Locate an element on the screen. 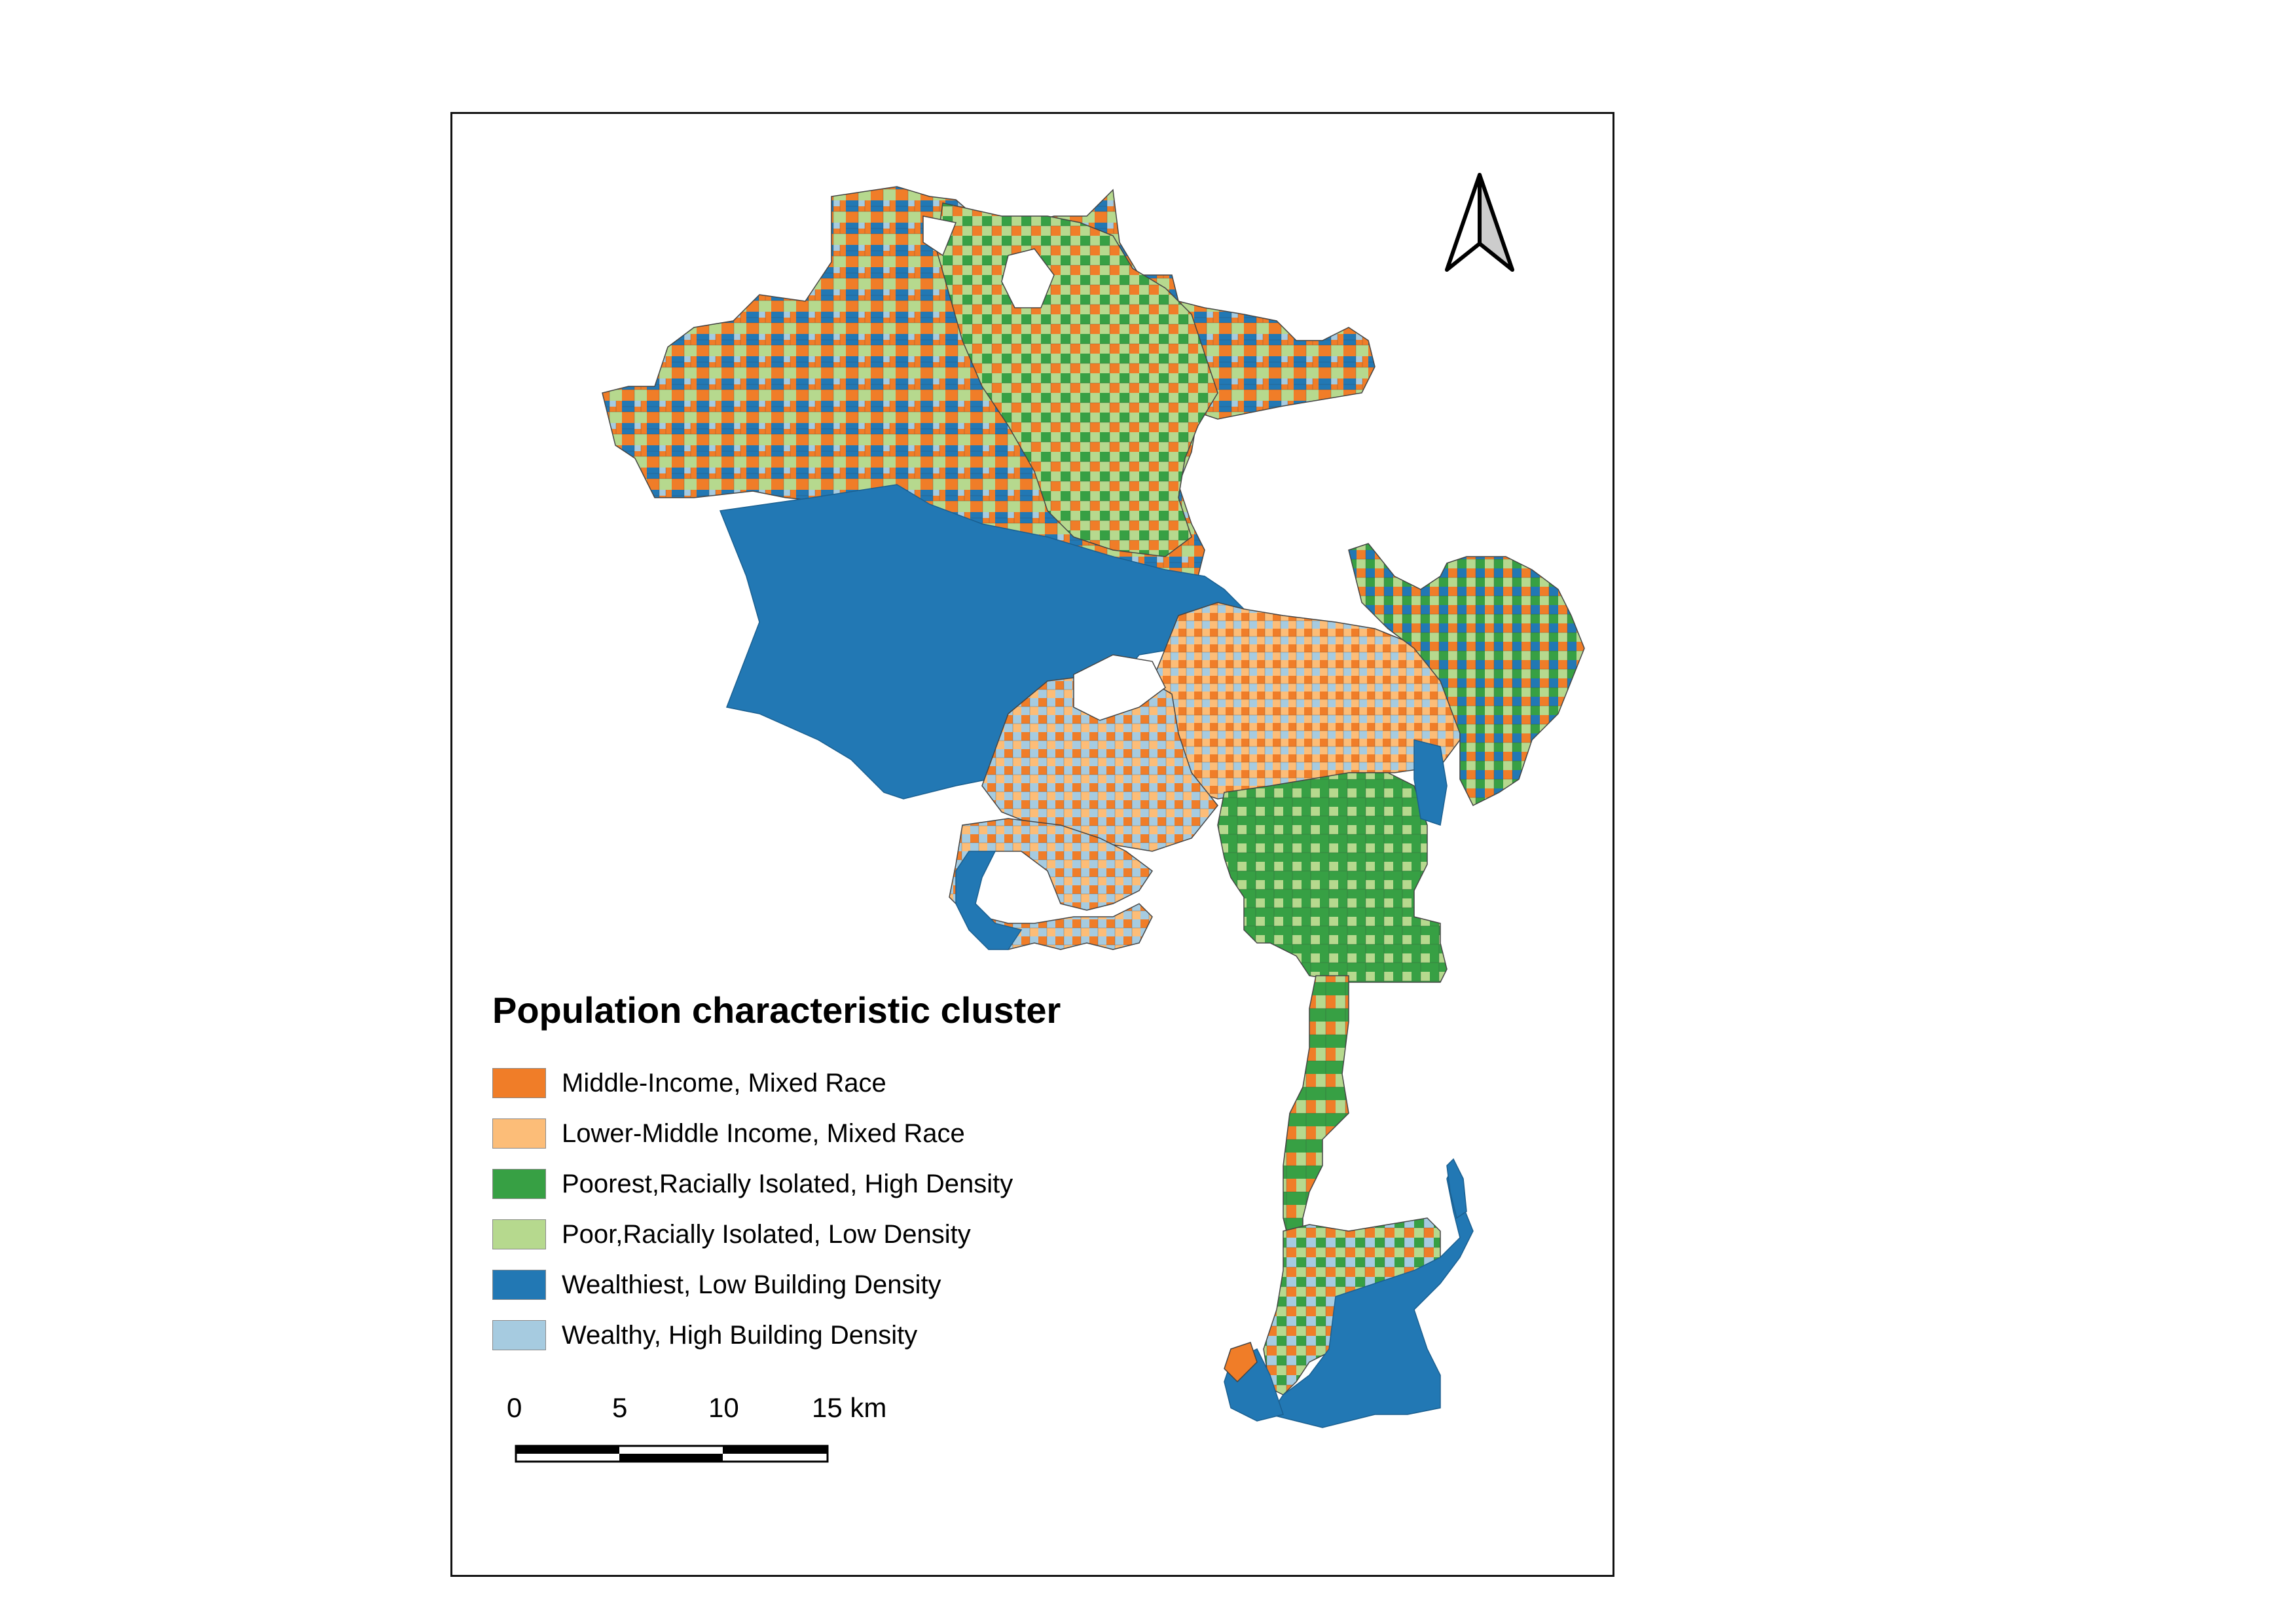 The height and width of the screenshot is (1624, 2296). south-region is located at coordinates (1332, 877).